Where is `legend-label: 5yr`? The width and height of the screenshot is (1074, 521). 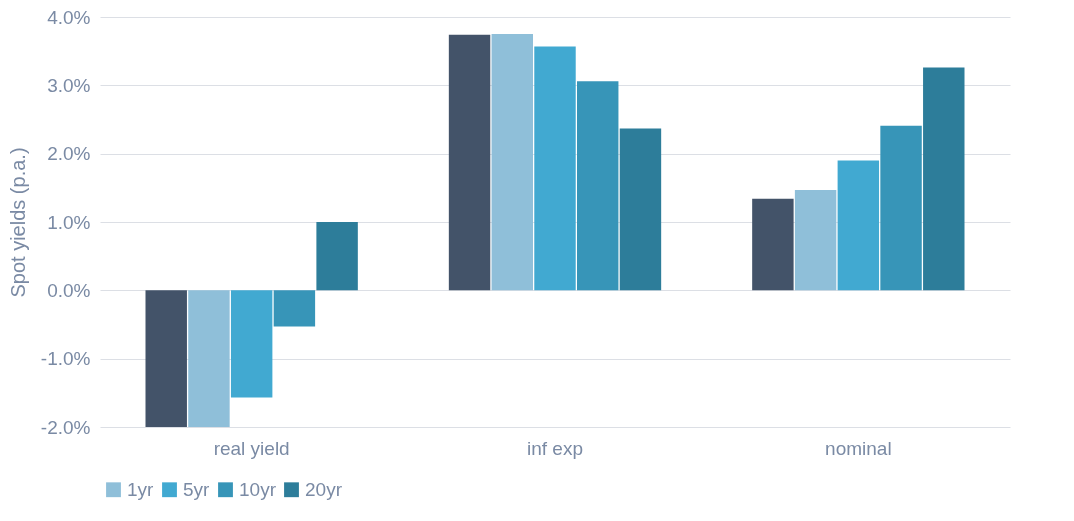 legend-label: 5yr is located at coordinates (197, 489).